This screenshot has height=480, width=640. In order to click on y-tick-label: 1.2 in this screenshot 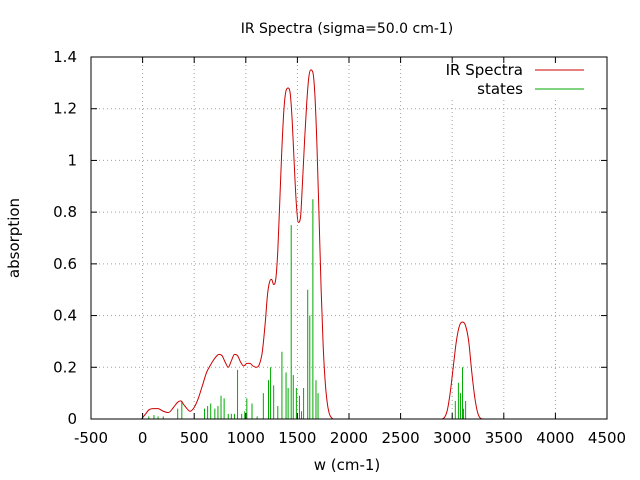, I will do `click(65, 109)`.